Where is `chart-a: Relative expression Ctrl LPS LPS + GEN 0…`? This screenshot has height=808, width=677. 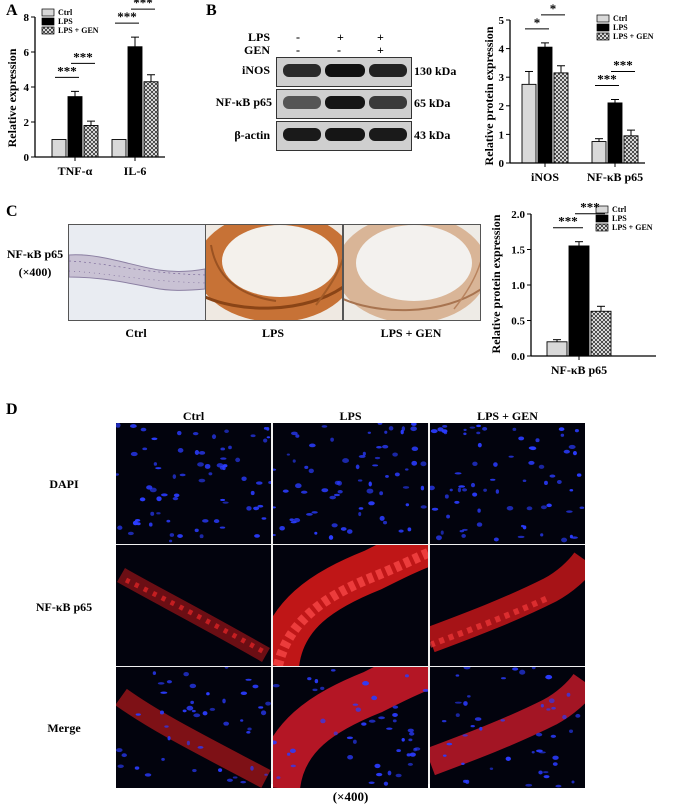 chart-a: Relative expression Ctrl LPS LPS + GEN 0… is located at coordinates (85, 89).